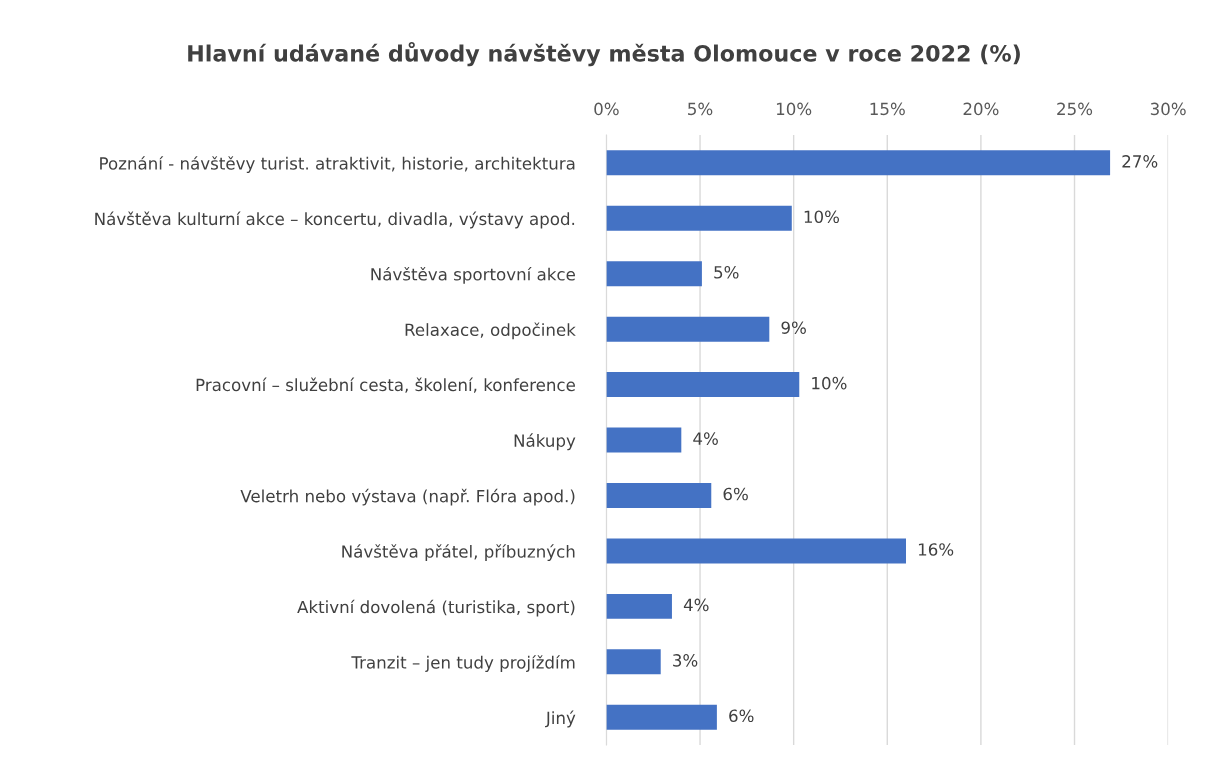 This screenshot has width=1208, height=772. Describe the element at coordinates (436, 608) in the screenshot. I see `y-tick-label: Aktivní dovolená (turistika, sport)` at that location.